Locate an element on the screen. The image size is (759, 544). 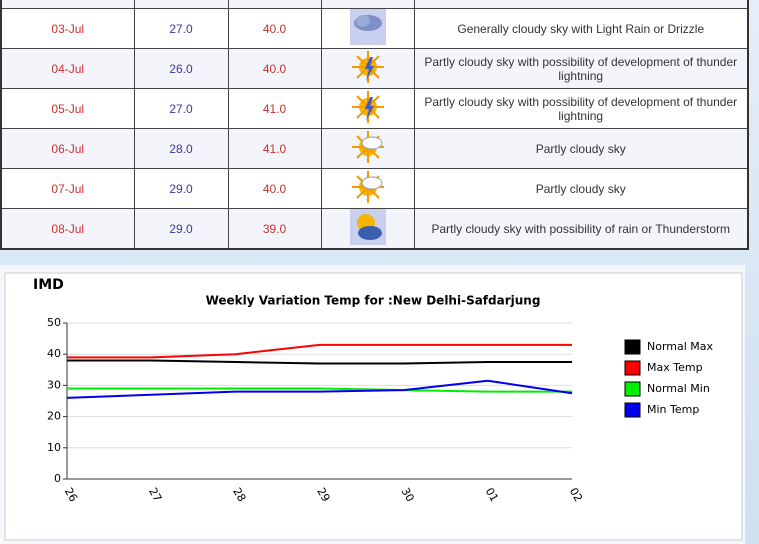
cloud-rain-icon: : : is located at coordinates (367, 27).